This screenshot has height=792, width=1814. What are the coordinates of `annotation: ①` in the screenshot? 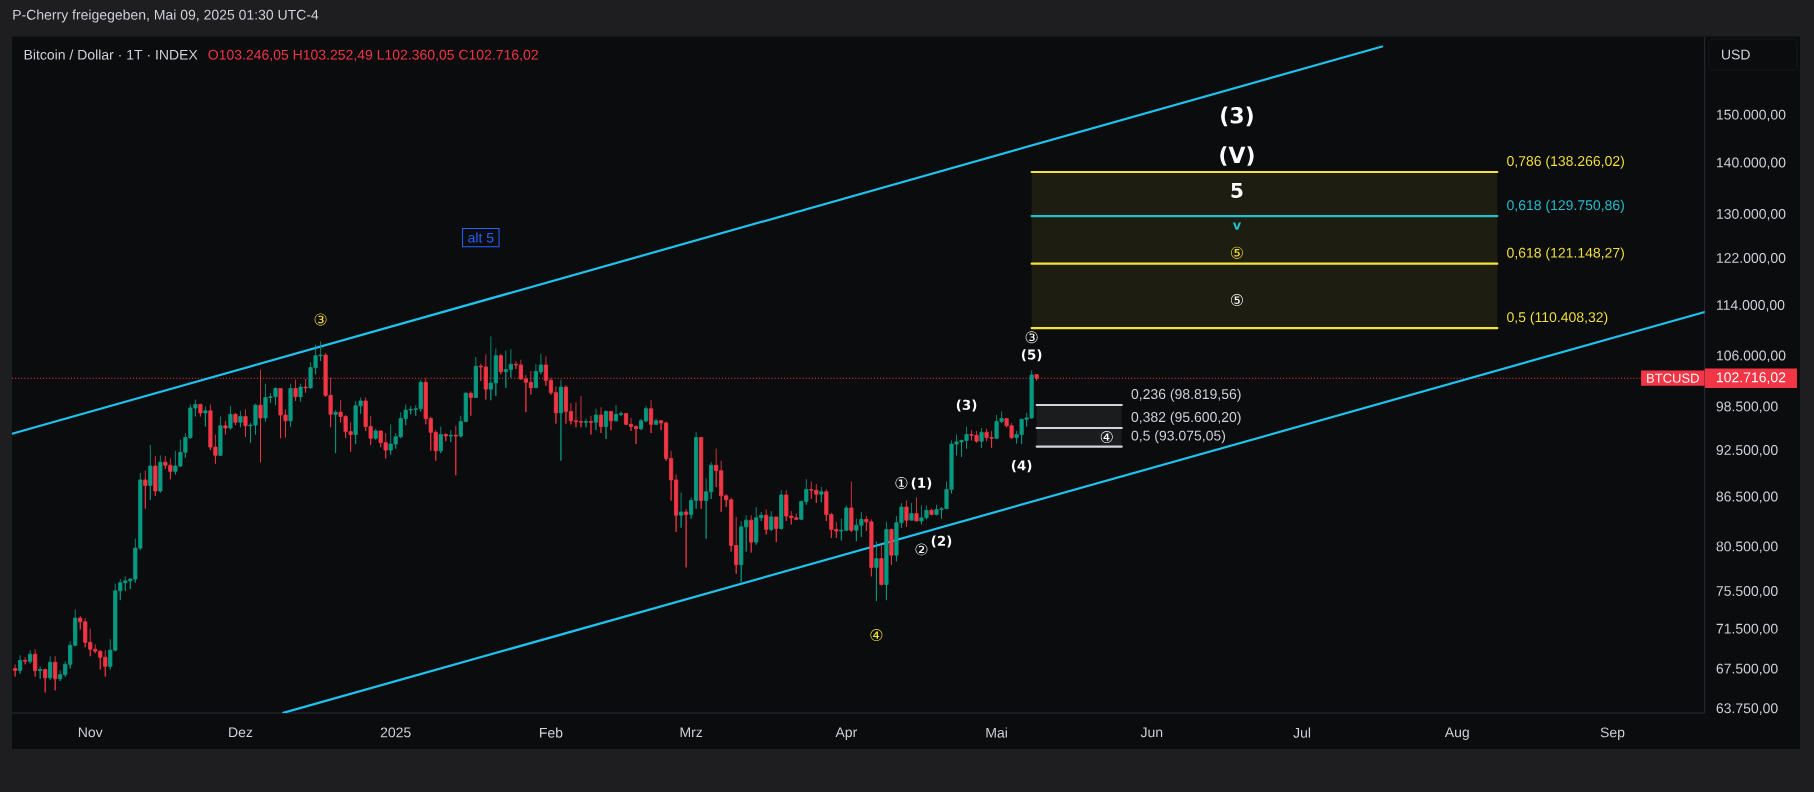 It's located at (901, 483).